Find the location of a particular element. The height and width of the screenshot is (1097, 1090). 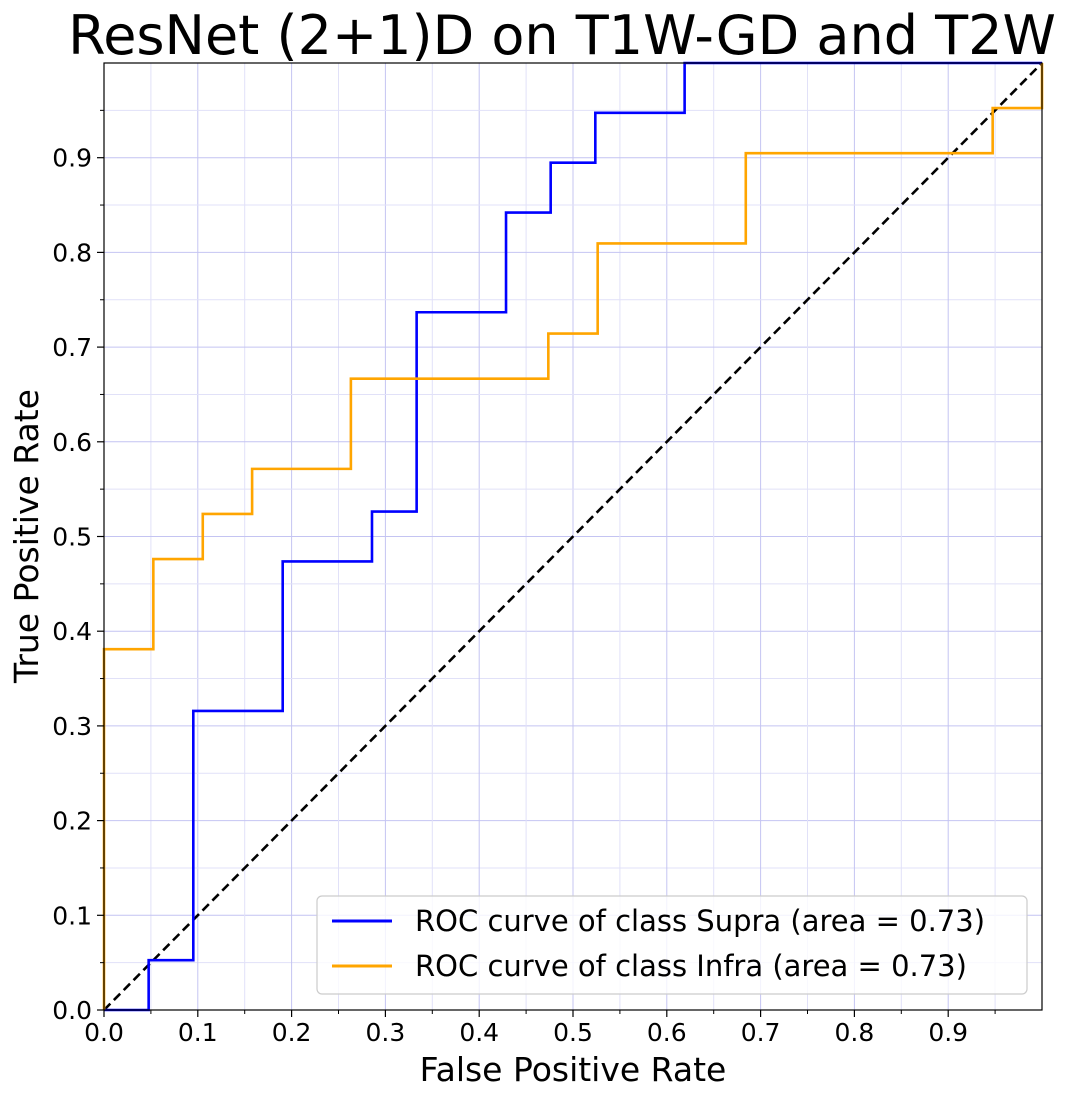

x-tick-label: 0.3 is located at coordinates (386, 1032).